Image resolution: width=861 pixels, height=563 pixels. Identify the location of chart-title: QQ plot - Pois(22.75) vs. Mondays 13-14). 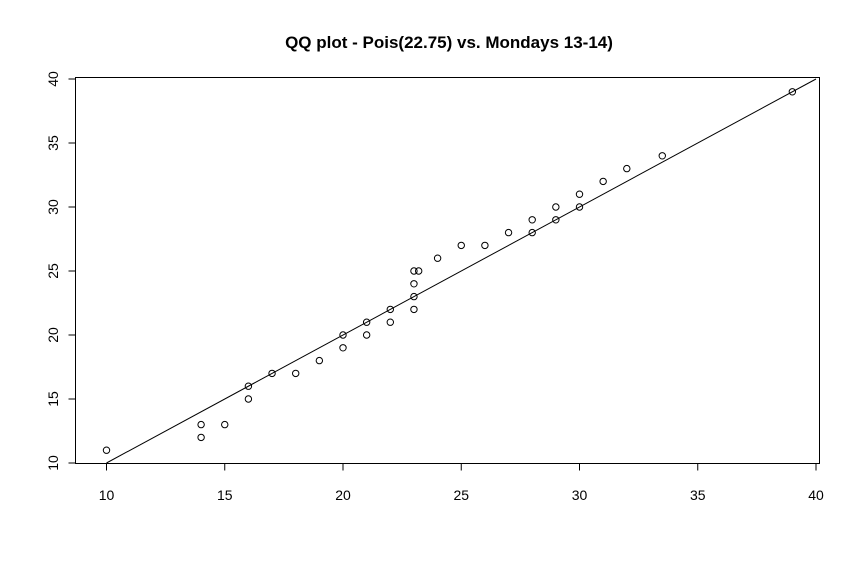
(449, 42).